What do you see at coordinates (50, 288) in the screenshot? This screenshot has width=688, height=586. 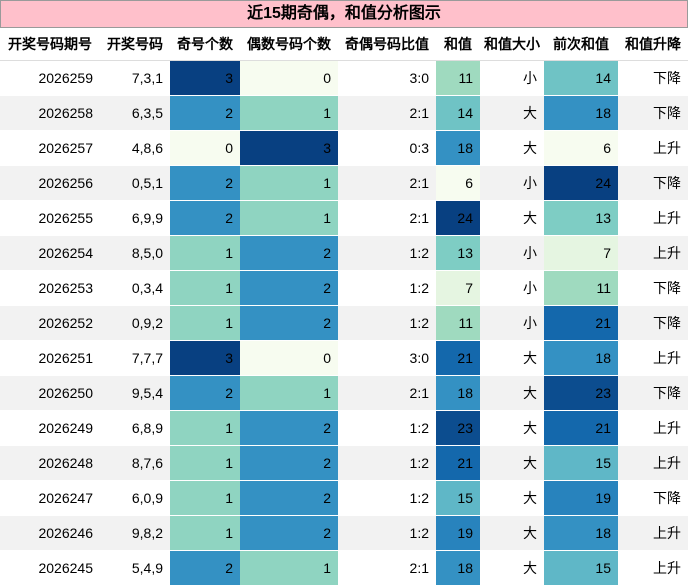 I see `table-cell: 2026253` at bounding box center [50, 288].